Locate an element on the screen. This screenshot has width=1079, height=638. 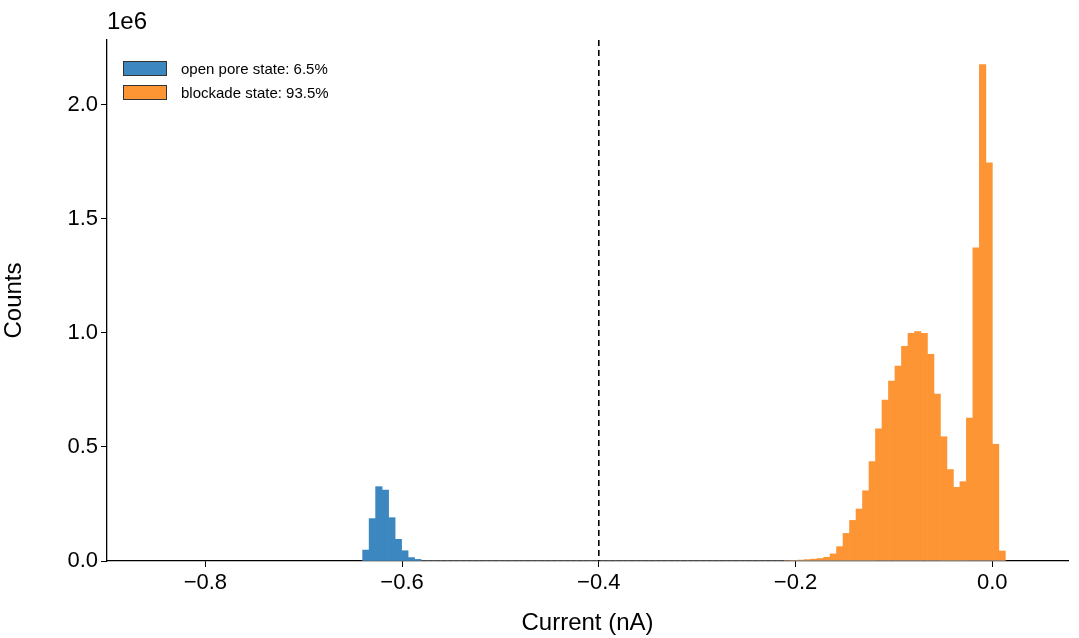
y-tick-label: 1.0 is located at coordinates (82, 332).